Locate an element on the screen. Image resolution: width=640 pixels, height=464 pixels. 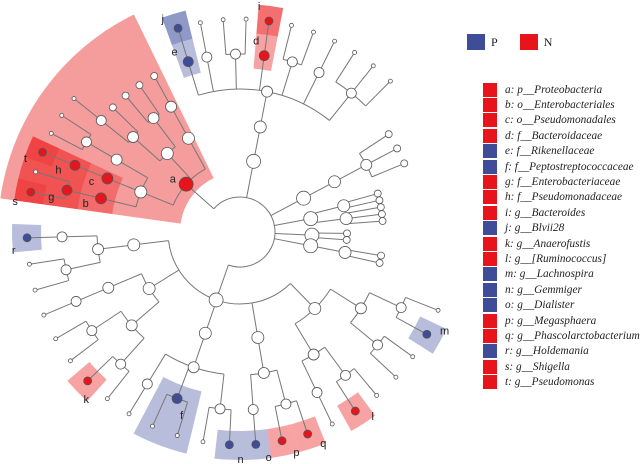
clade-label-c: c is located at coordinates (92, 182).